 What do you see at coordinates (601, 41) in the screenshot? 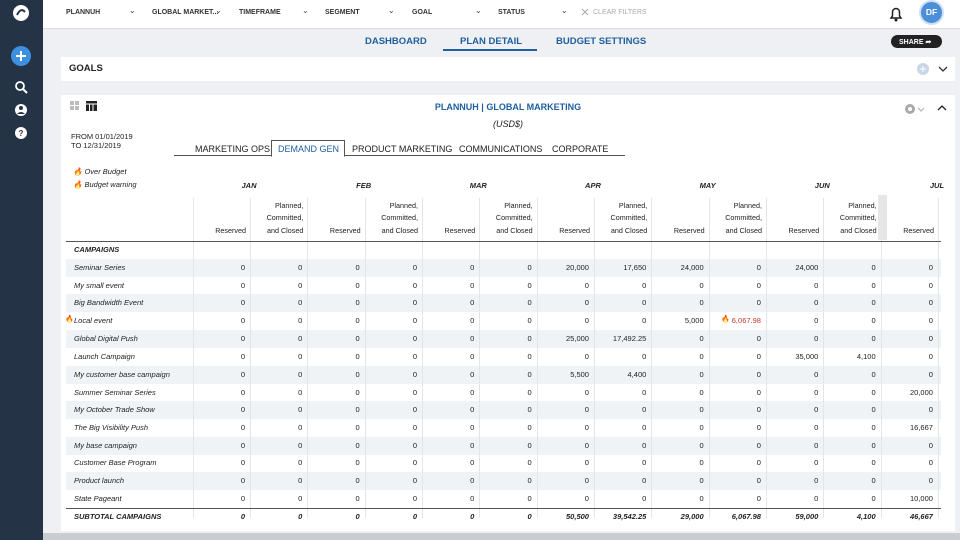
I see `nav-tab: BUDGET SETTINGS` at bounding box center [601, 41].